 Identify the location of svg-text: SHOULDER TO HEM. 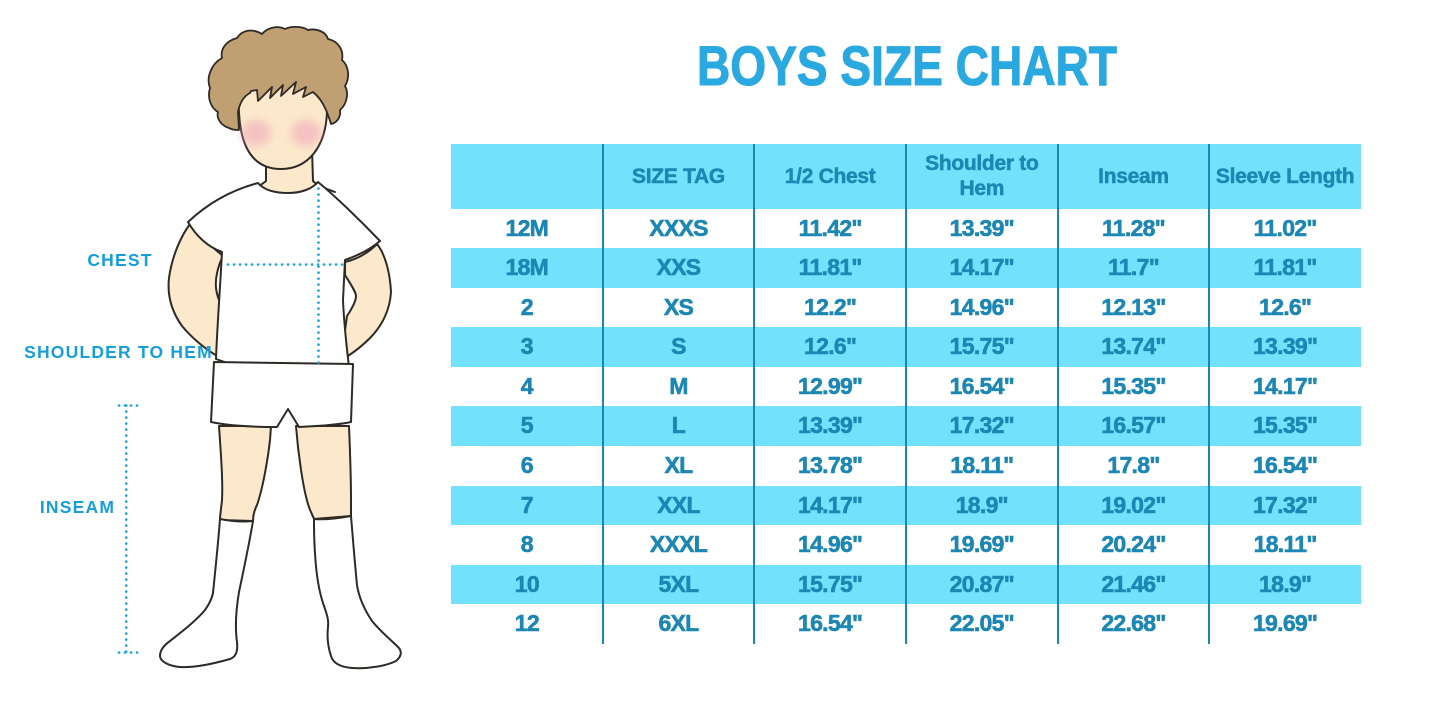
(118, 352).